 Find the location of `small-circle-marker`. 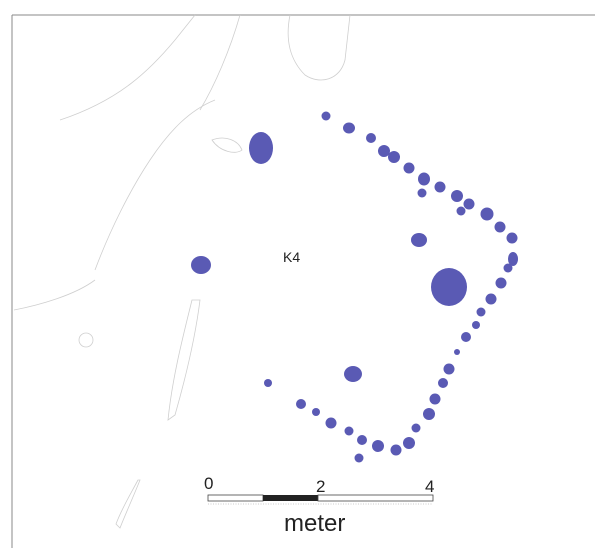

small-circle-marker is located at coordinates (86, 340).